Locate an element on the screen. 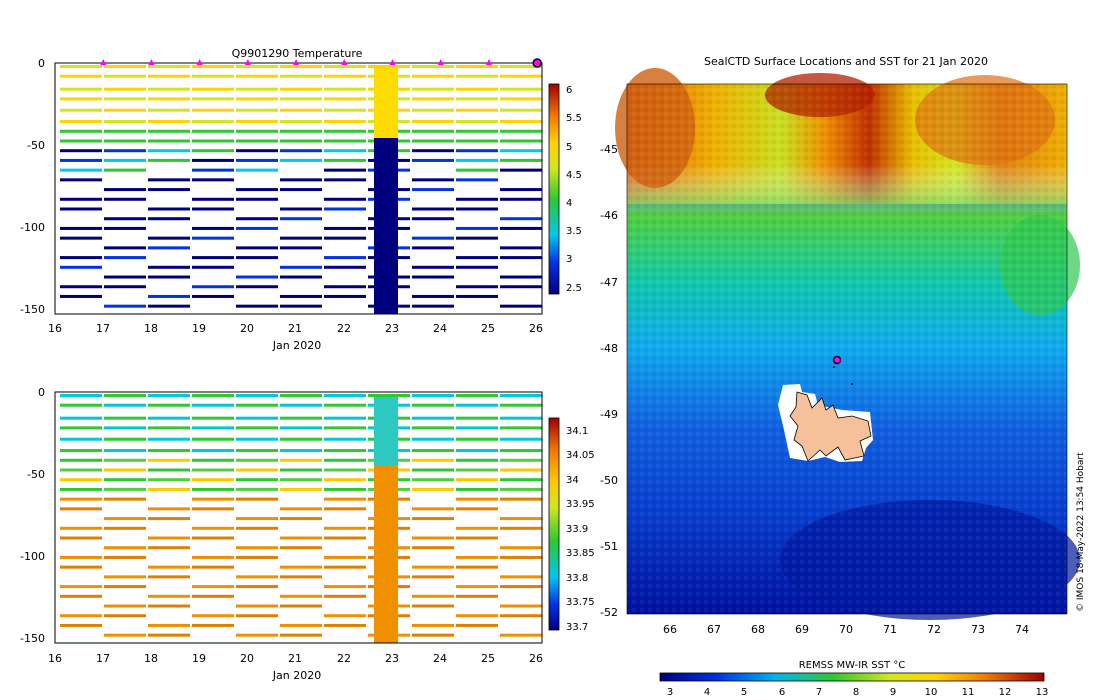  temperature-colorbar-ramp is located at coordinates (554, 189).